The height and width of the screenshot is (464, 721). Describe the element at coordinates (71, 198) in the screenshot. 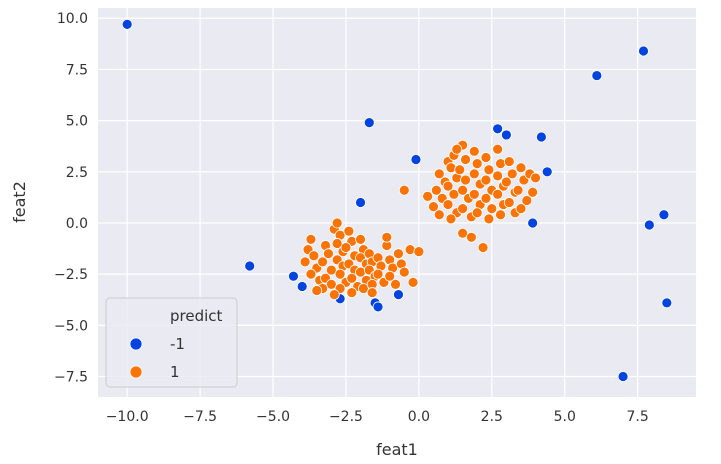

I see `y-tick-labels: 10.0 7.5 5.0 2.5 0.0 −2.5 −5.0 −7.5` at that location.